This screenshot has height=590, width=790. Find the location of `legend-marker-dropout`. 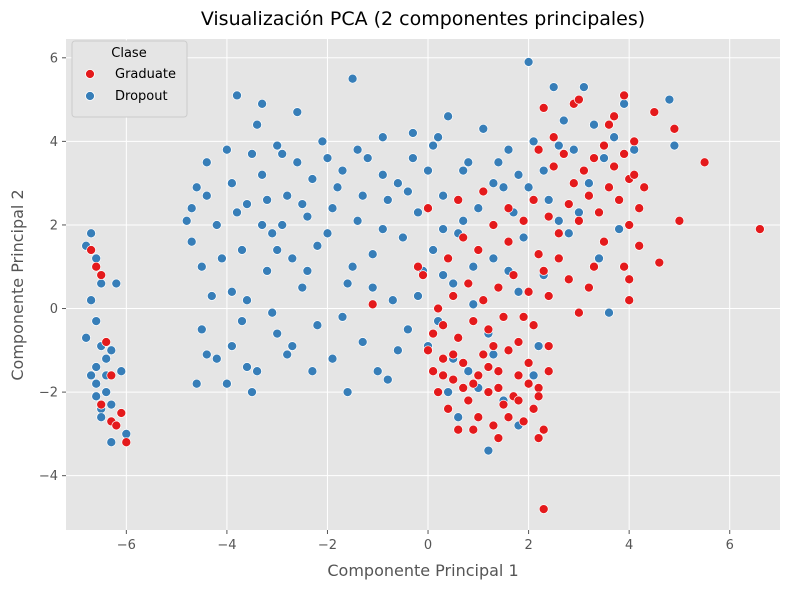

legend-marker-dropout is located at coordinates (90, 96).